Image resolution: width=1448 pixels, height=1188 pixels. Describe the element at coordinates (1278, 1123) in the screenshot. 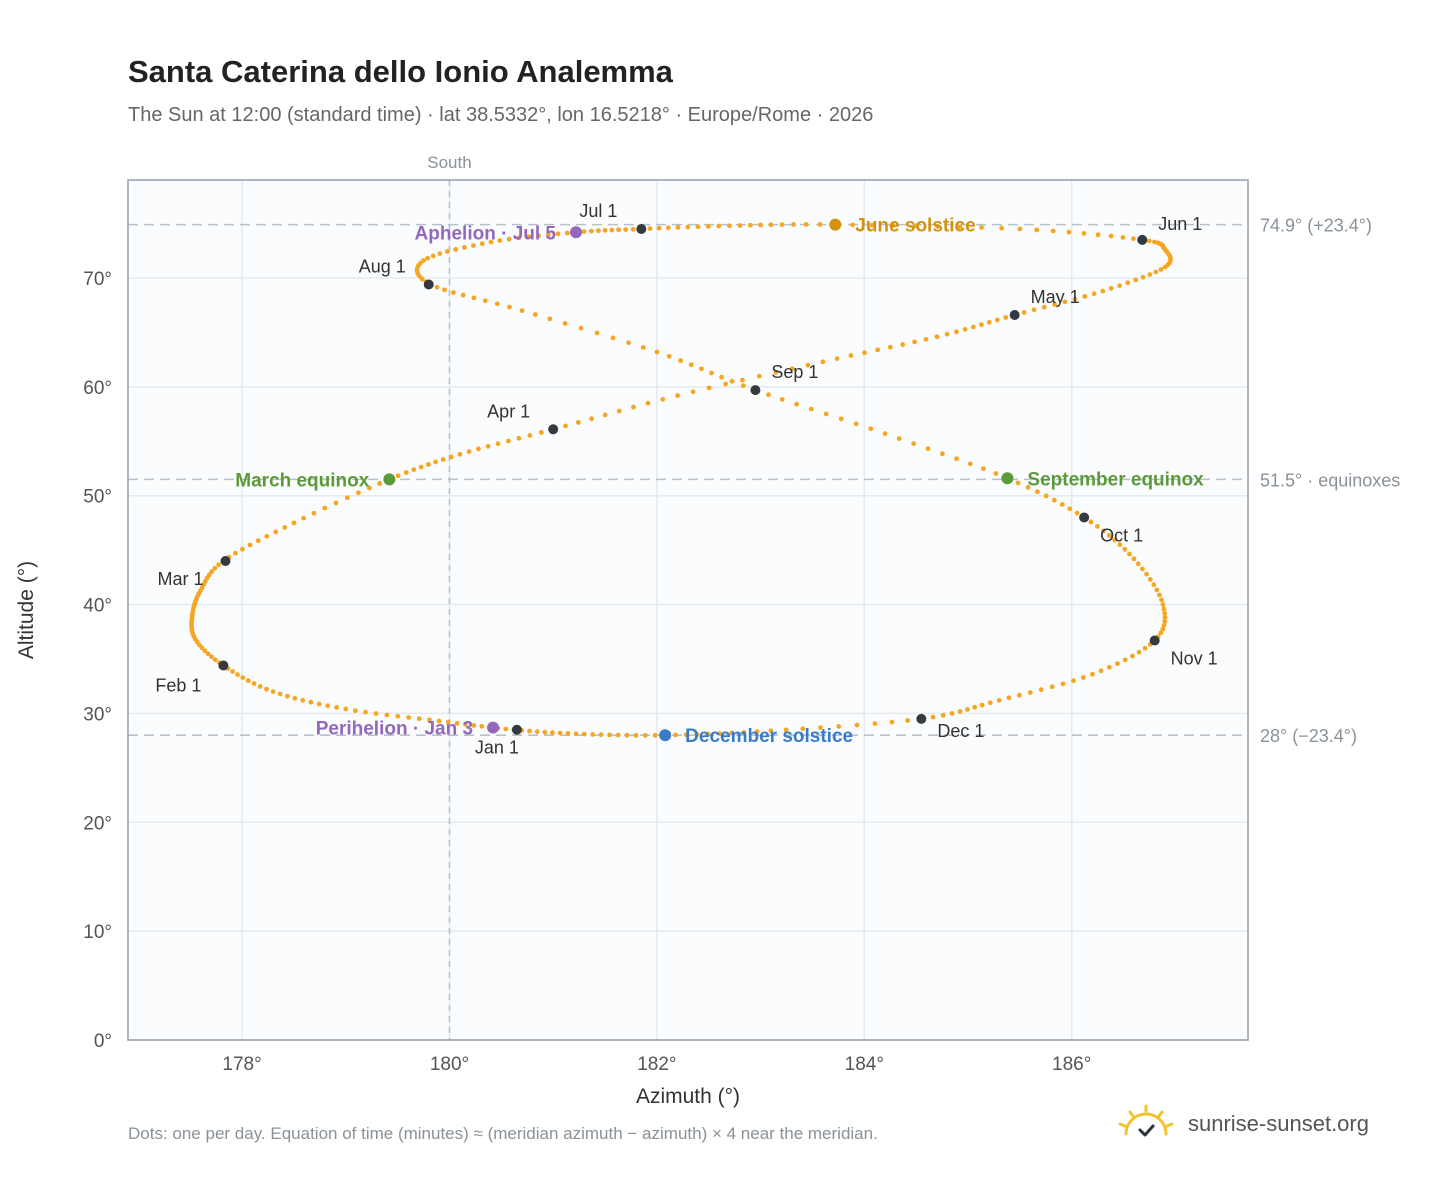

I see `brand-name: sunrise-sunset.org` at that location.